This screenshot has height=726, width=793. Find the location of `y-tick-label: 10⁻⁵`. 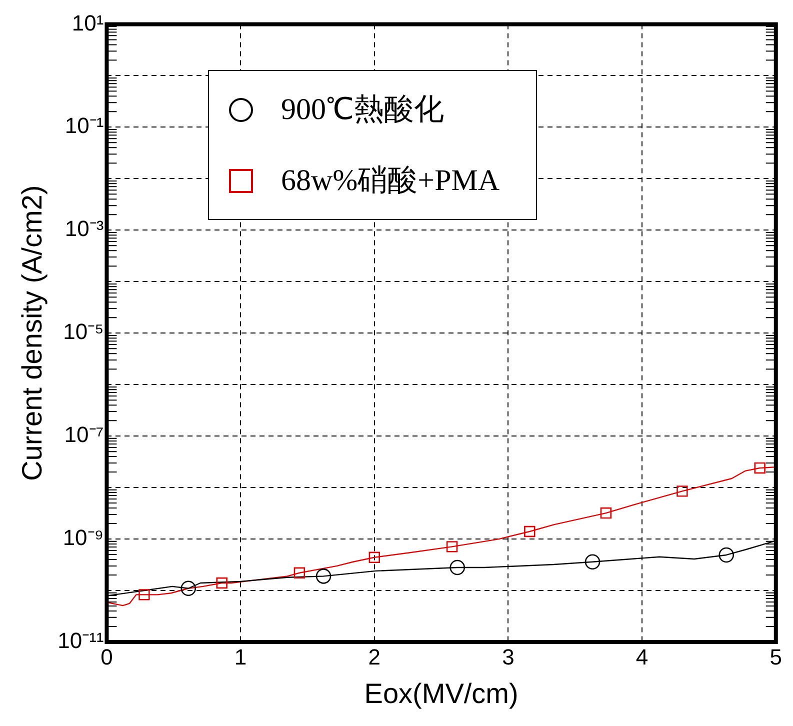

y-tick-label: 10⁻⁵ is located at coordinates (83, 331).